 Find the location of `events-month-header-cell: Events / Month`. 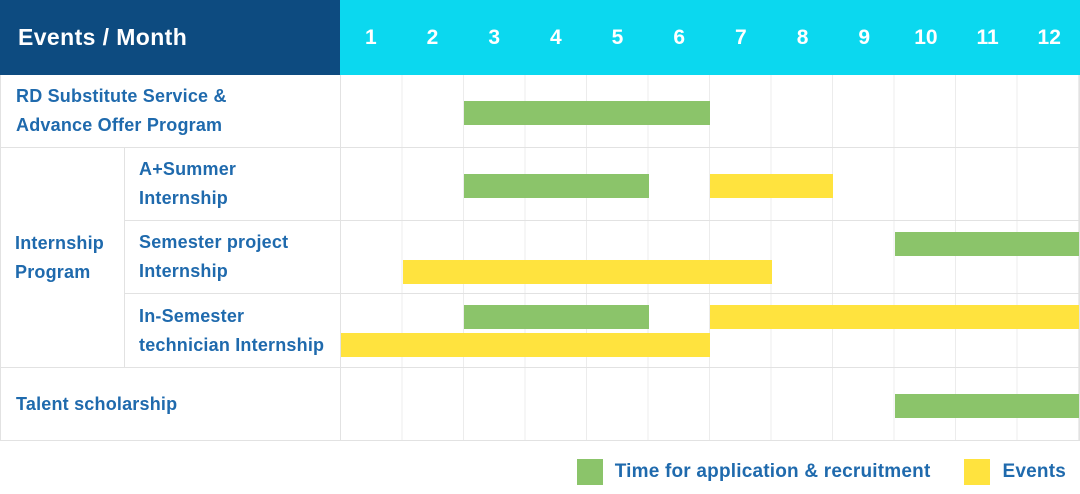

events-month-header-cell: Events / Month is located at coordinates (170, 37).